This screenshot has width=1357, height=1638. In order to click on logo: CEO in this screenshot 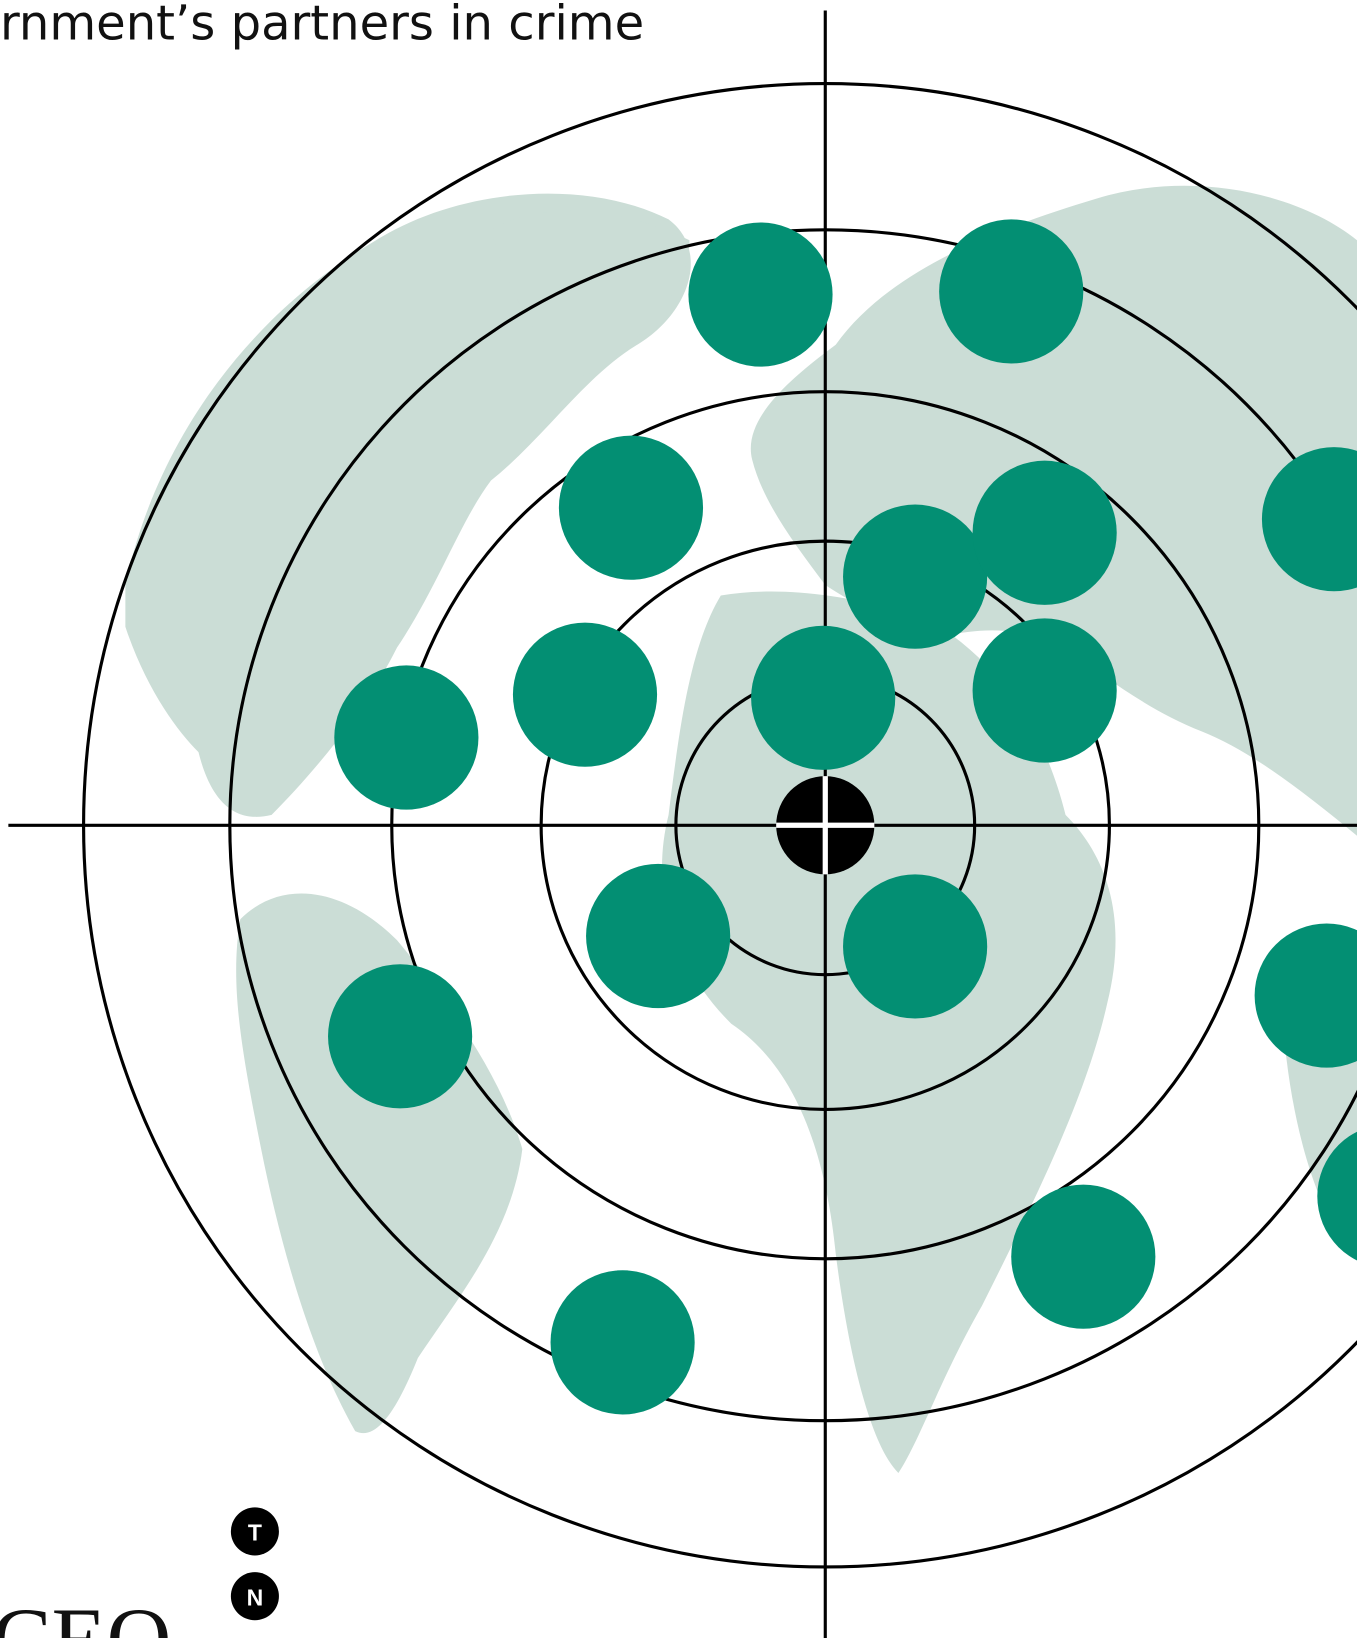, I will do `click(85, 1614)`.